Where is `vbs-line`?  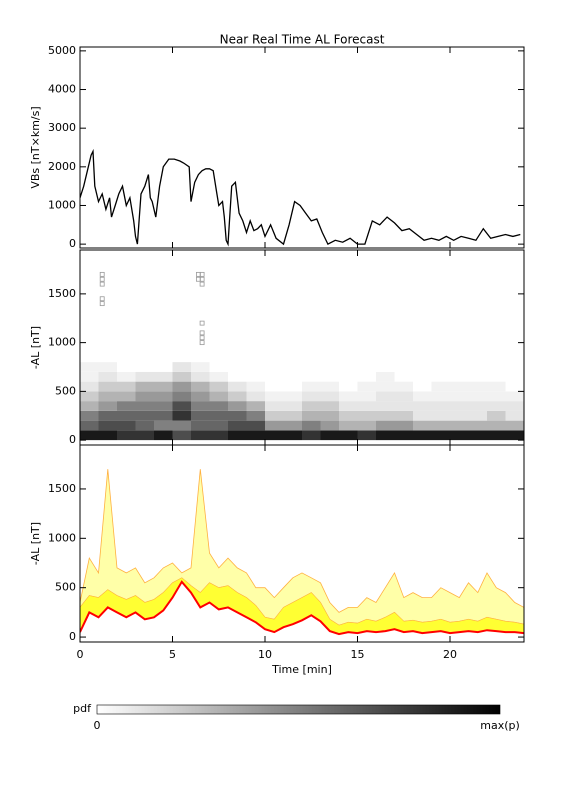 vbs-line is located at coordinates (300, 197).